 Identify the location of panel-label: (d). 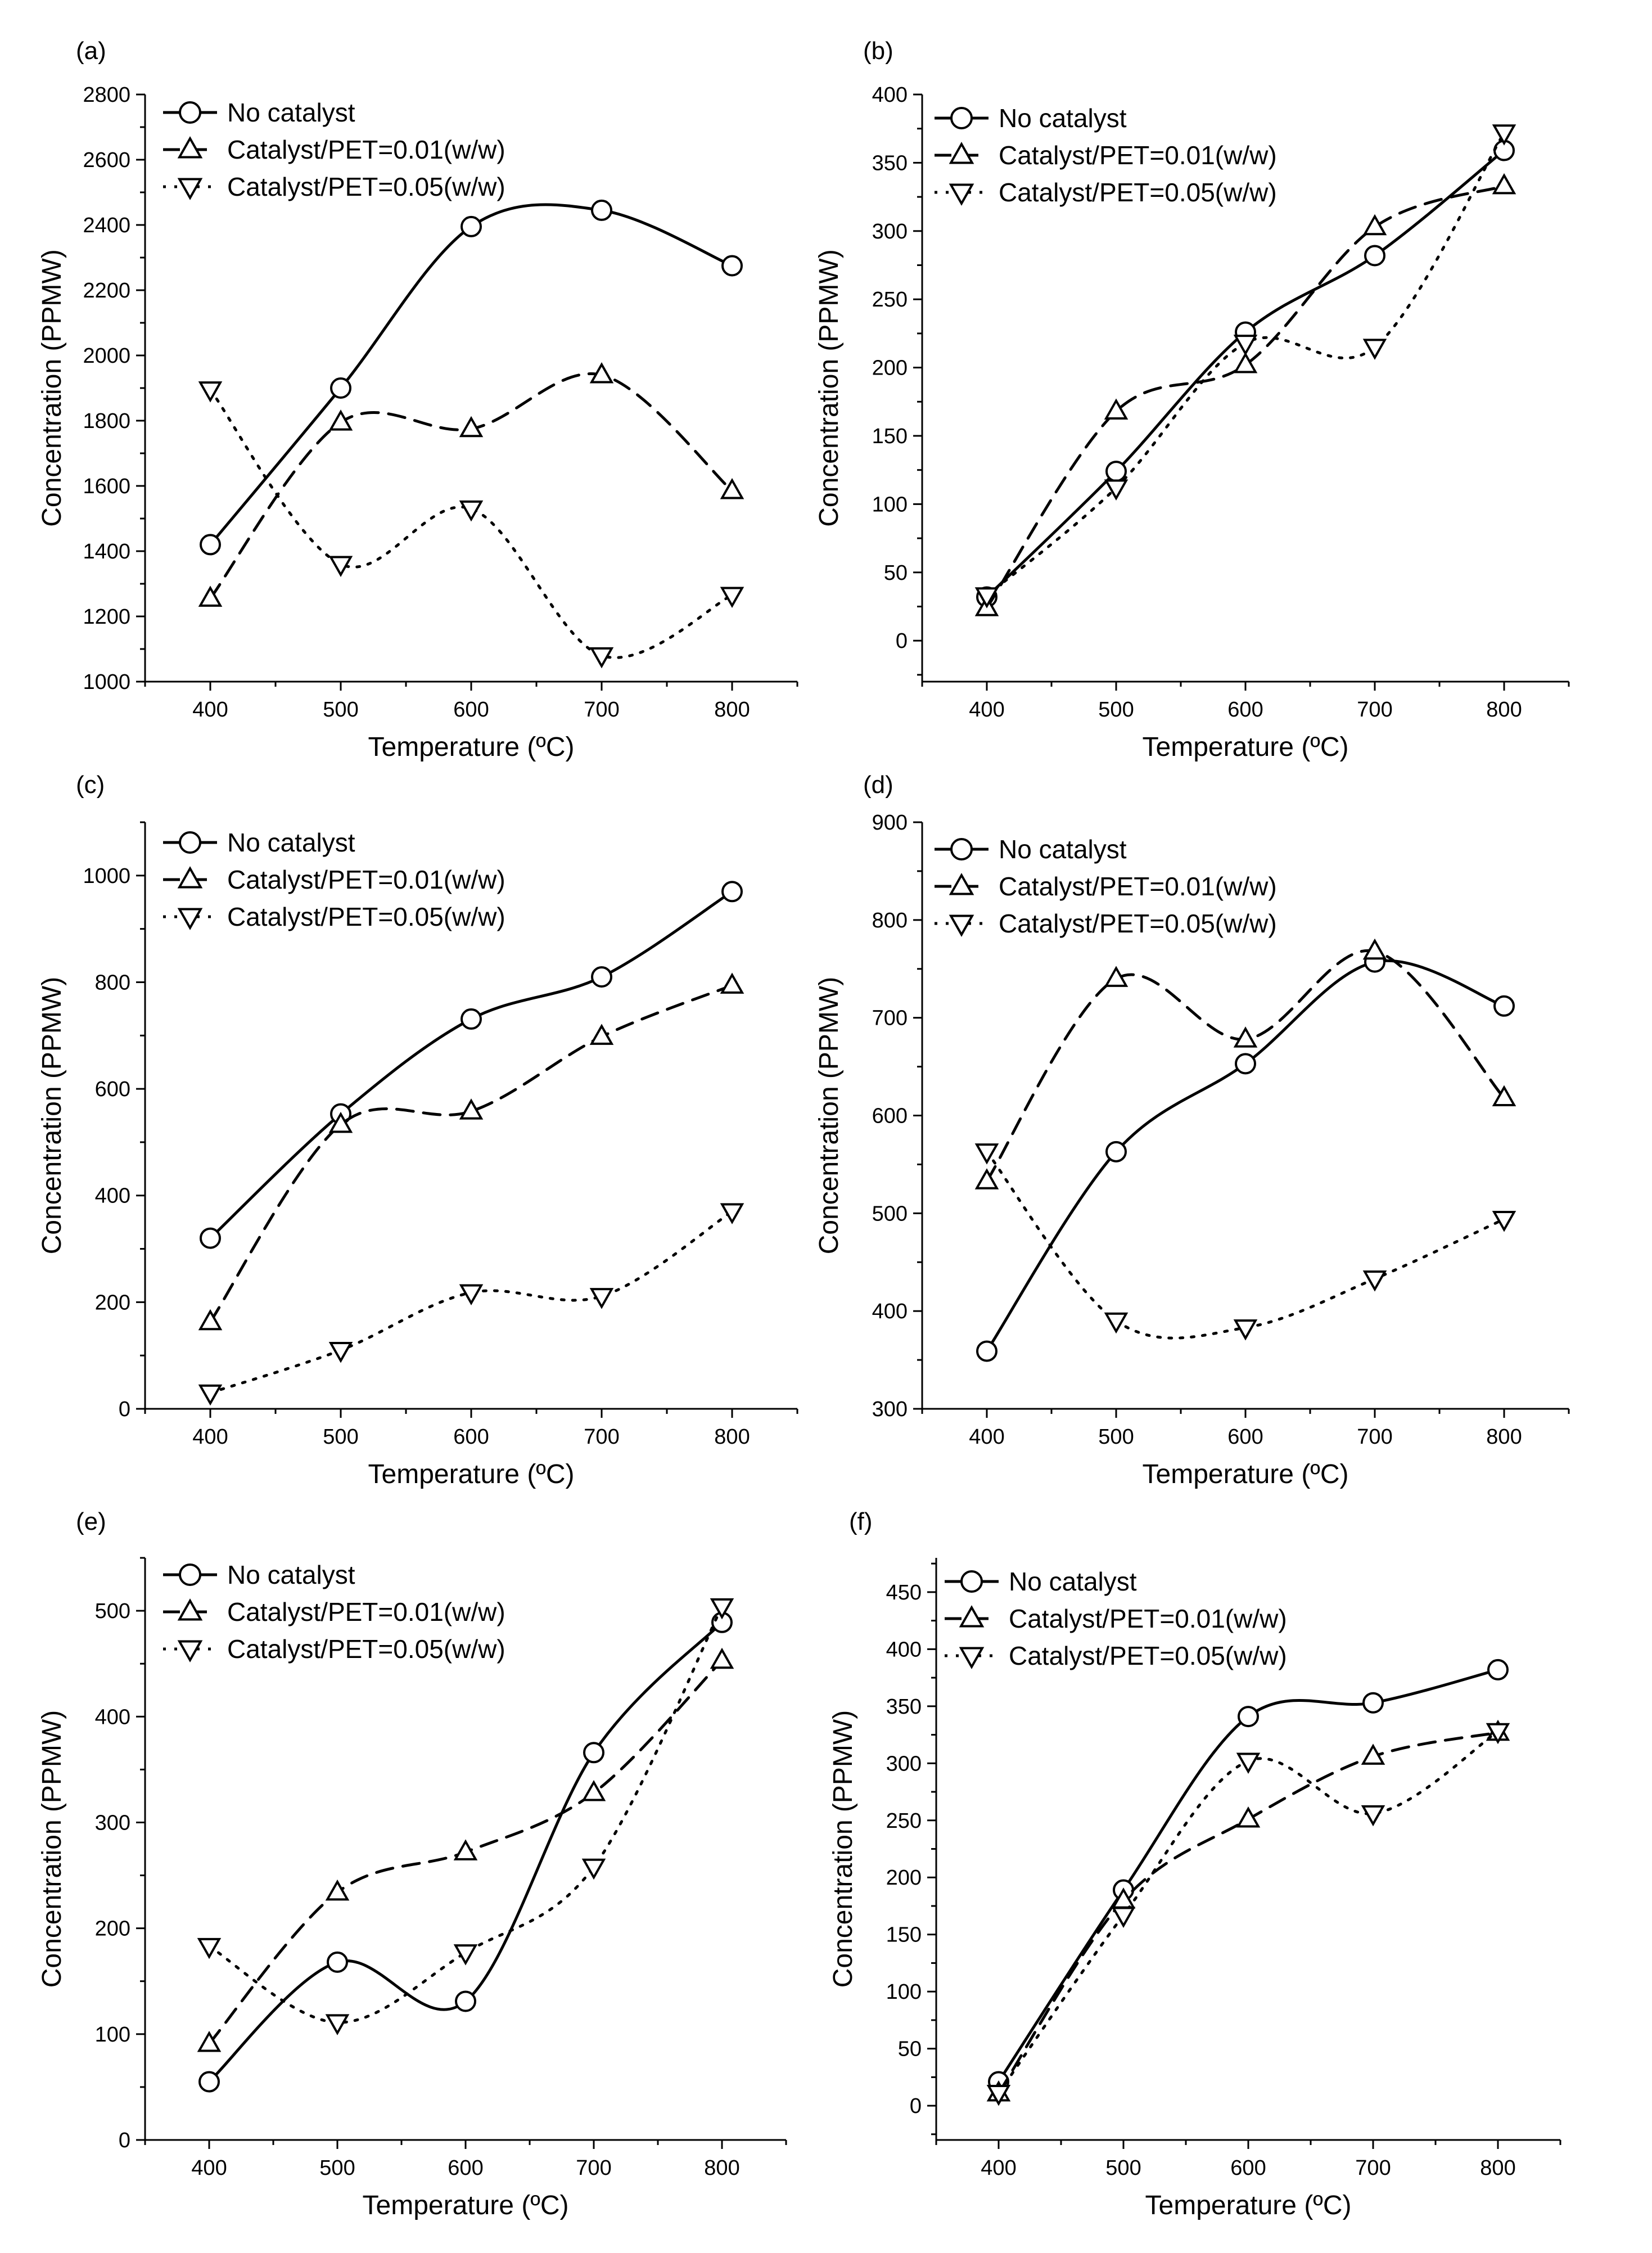
(878, 785).